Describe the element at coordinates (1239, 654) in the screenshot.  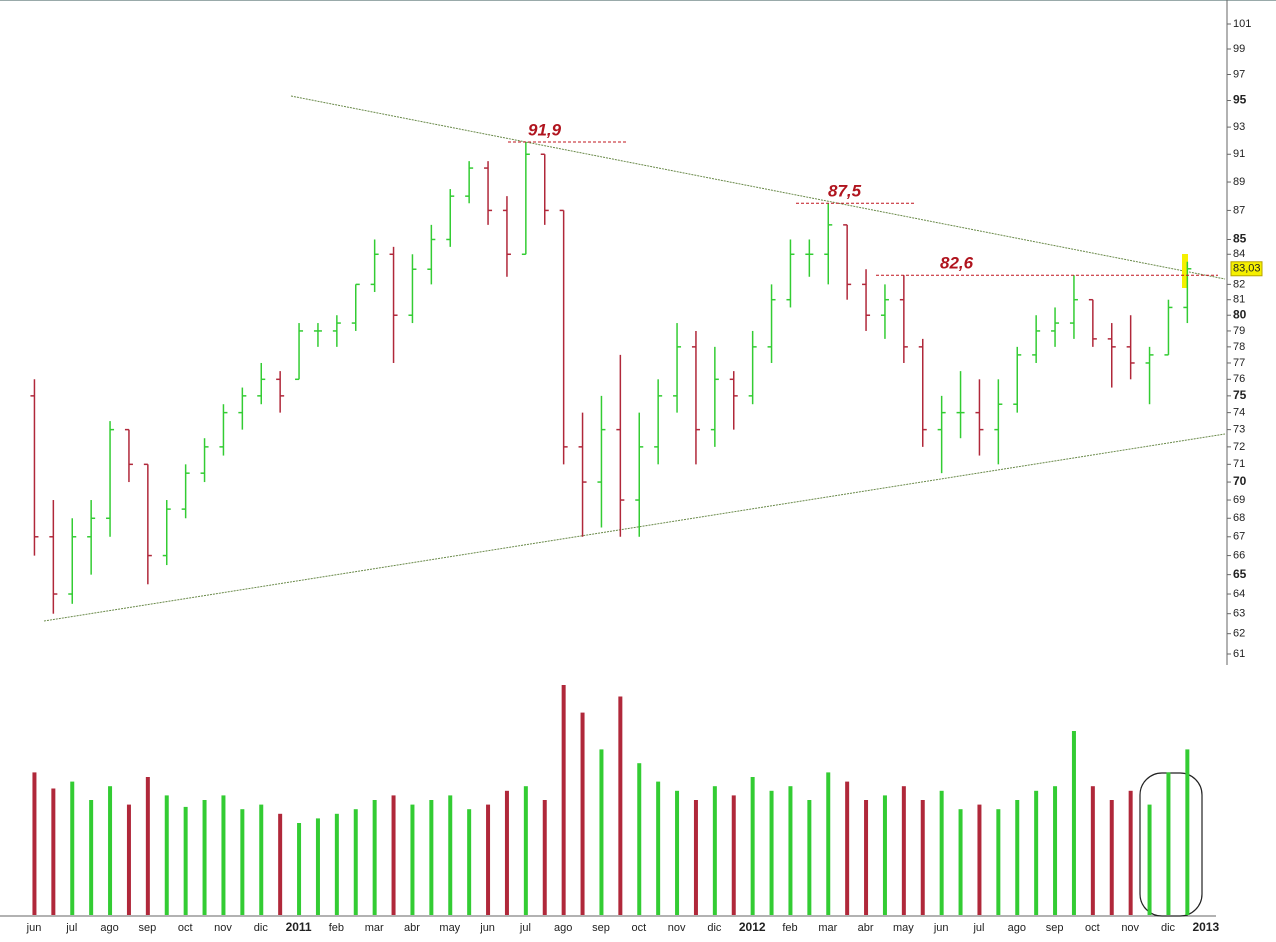
I see `y-tick-label: 61` at that location.